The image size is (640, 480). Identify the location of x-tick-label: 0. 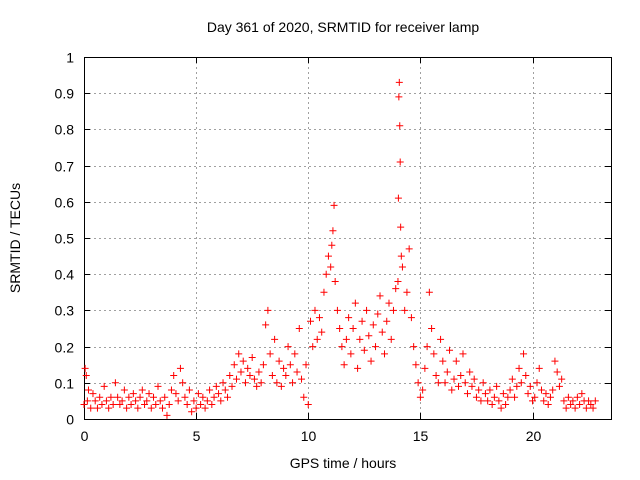
(85, 436).